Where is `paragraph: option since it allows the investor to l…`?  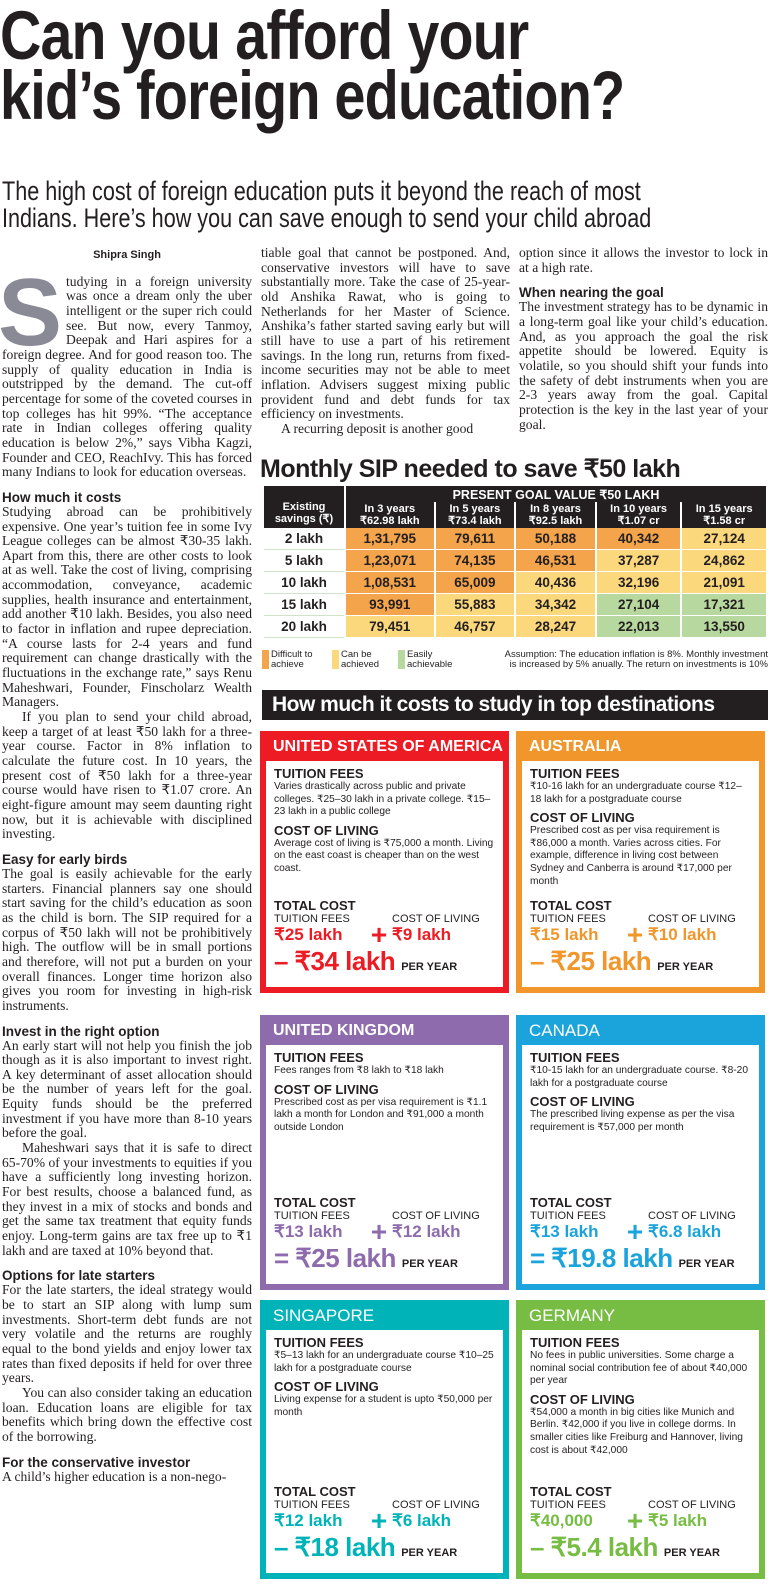
paragraph: option since it allows the investor to l… is located at coordinates (643, 260).